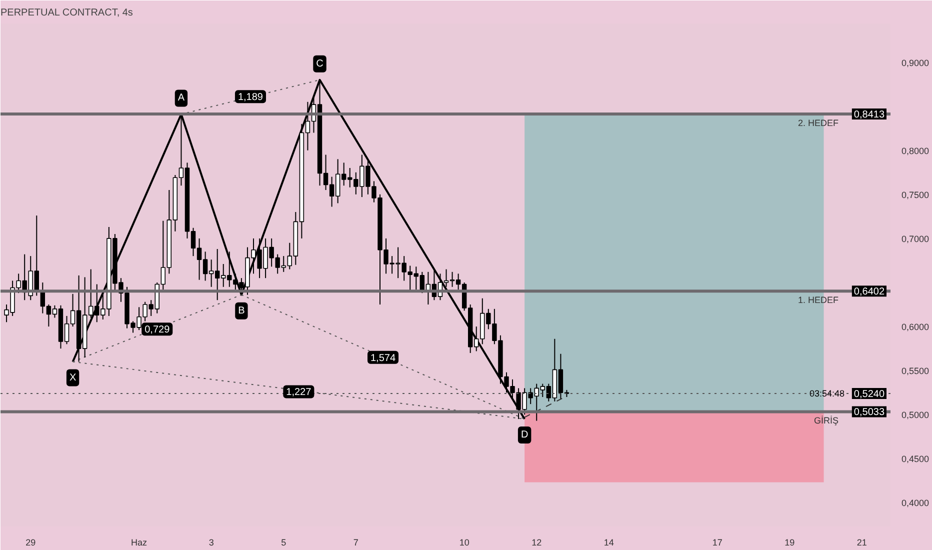 Image resolution: width=932 pixels, height=550 pixels. What do you see at coordinates (242, 310) in the screenshot?
I see `annotation: B` at bounding box center [242, 310].